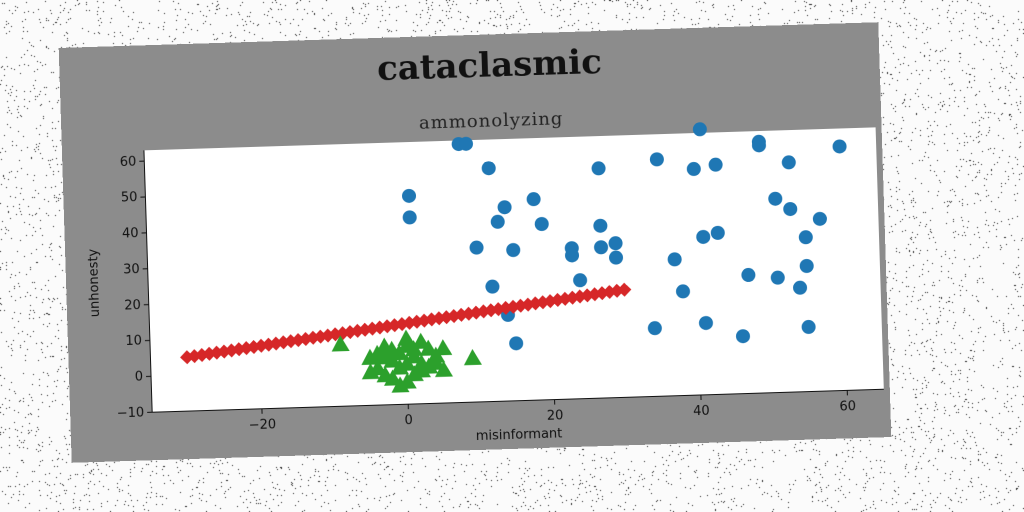 The image size is (1024, 512). What do you see at coordinates (94, 282) in the screenshot?
I see `y-axis-label: unhonesty` at bounding box center [94, 282].